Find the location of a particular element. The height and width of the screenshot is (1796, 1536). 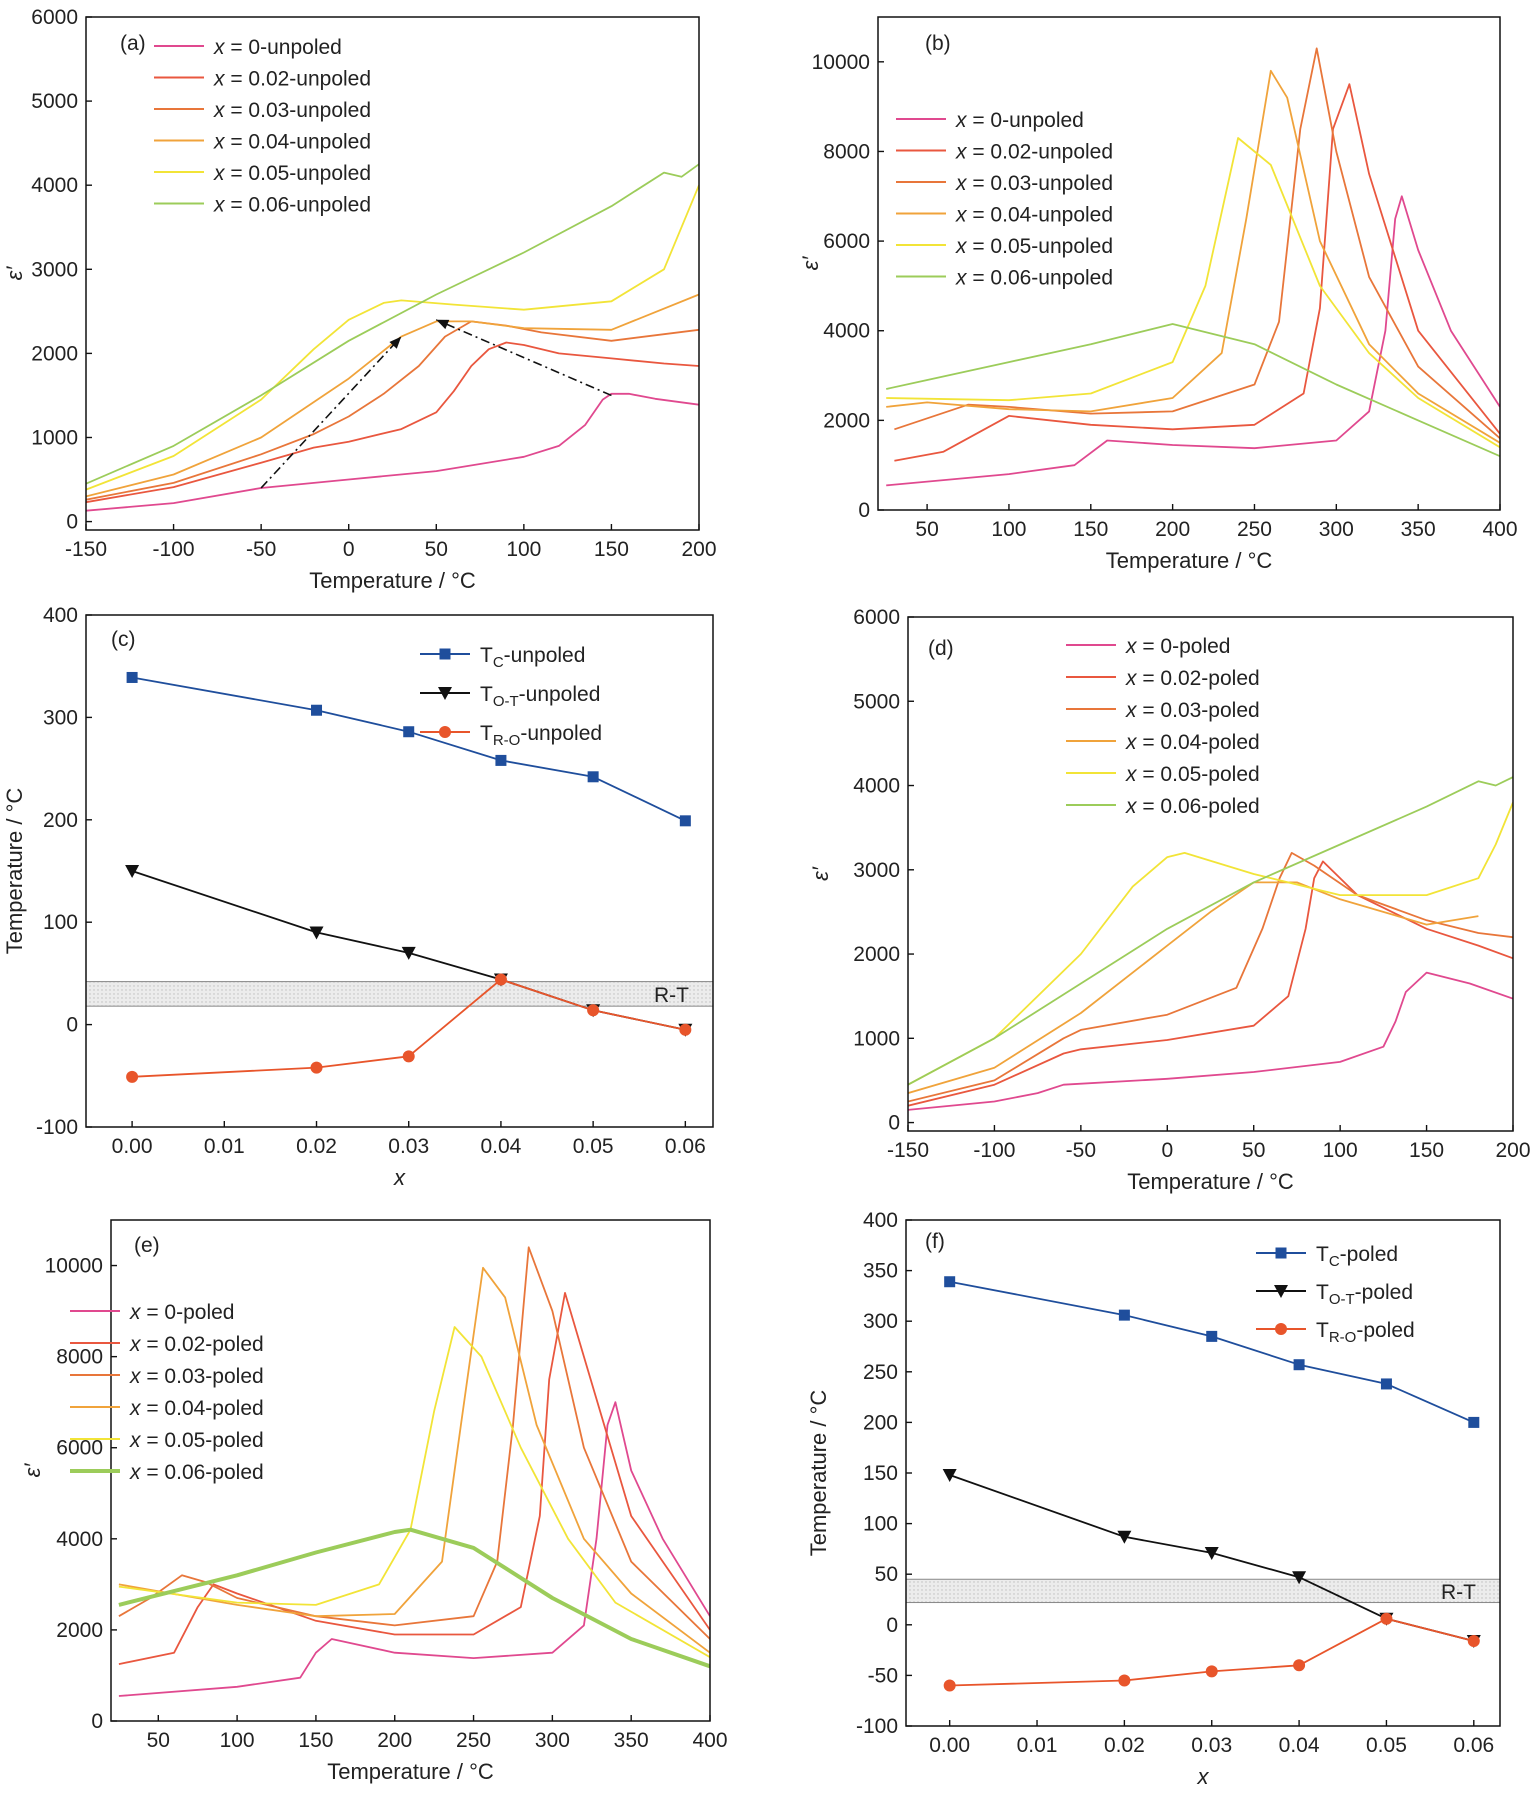

y-tick-label: 6000 is located at coordinates (846, 241).